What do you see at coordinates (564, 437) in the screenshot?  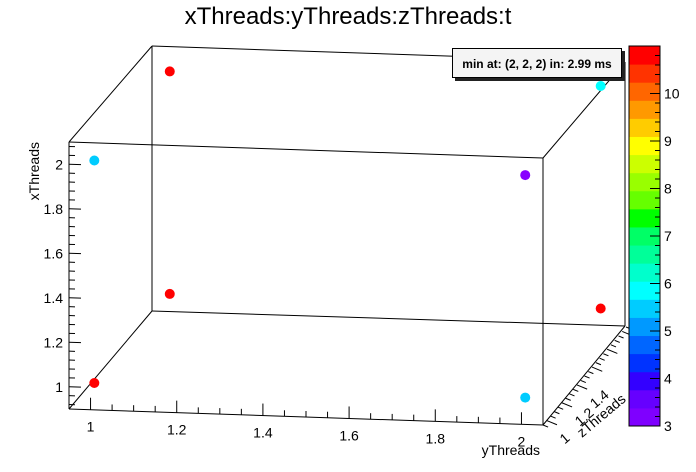 I see `z-axis-tick-label: 1` at bounding box center [564, 437].